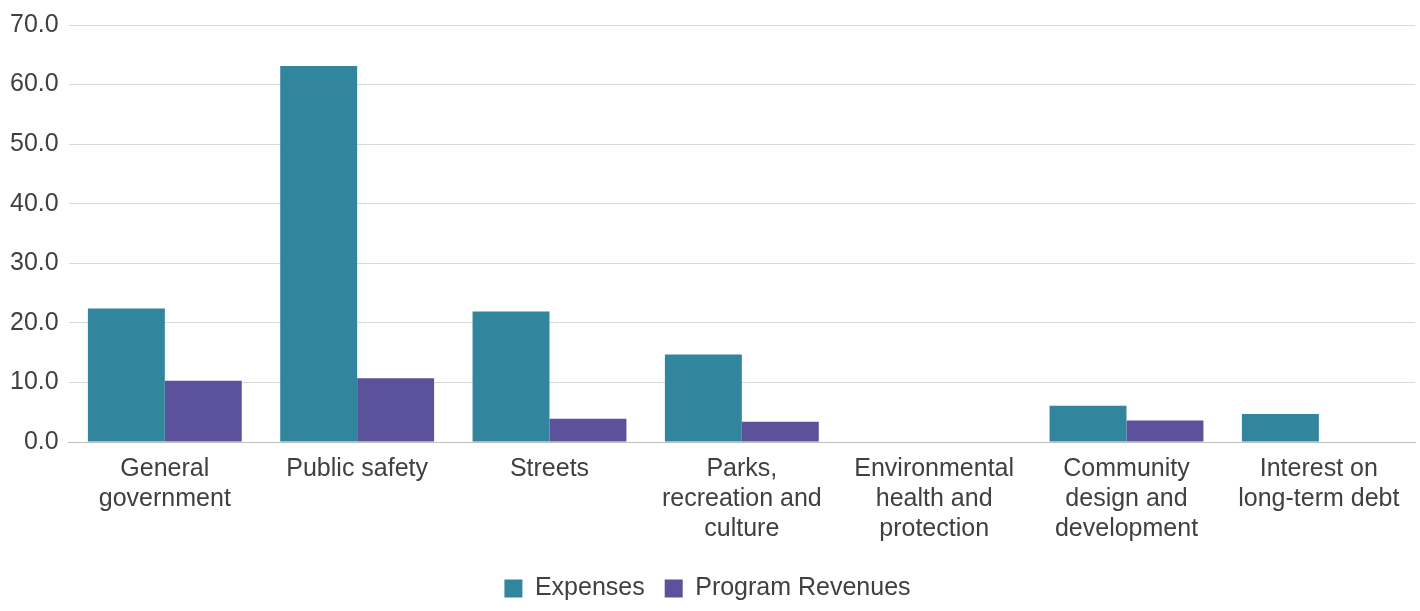  Describe the element at coordinates (741, 496) in the screenshot. I see `x-tick-label: Parks, recreation and culture` at that location.